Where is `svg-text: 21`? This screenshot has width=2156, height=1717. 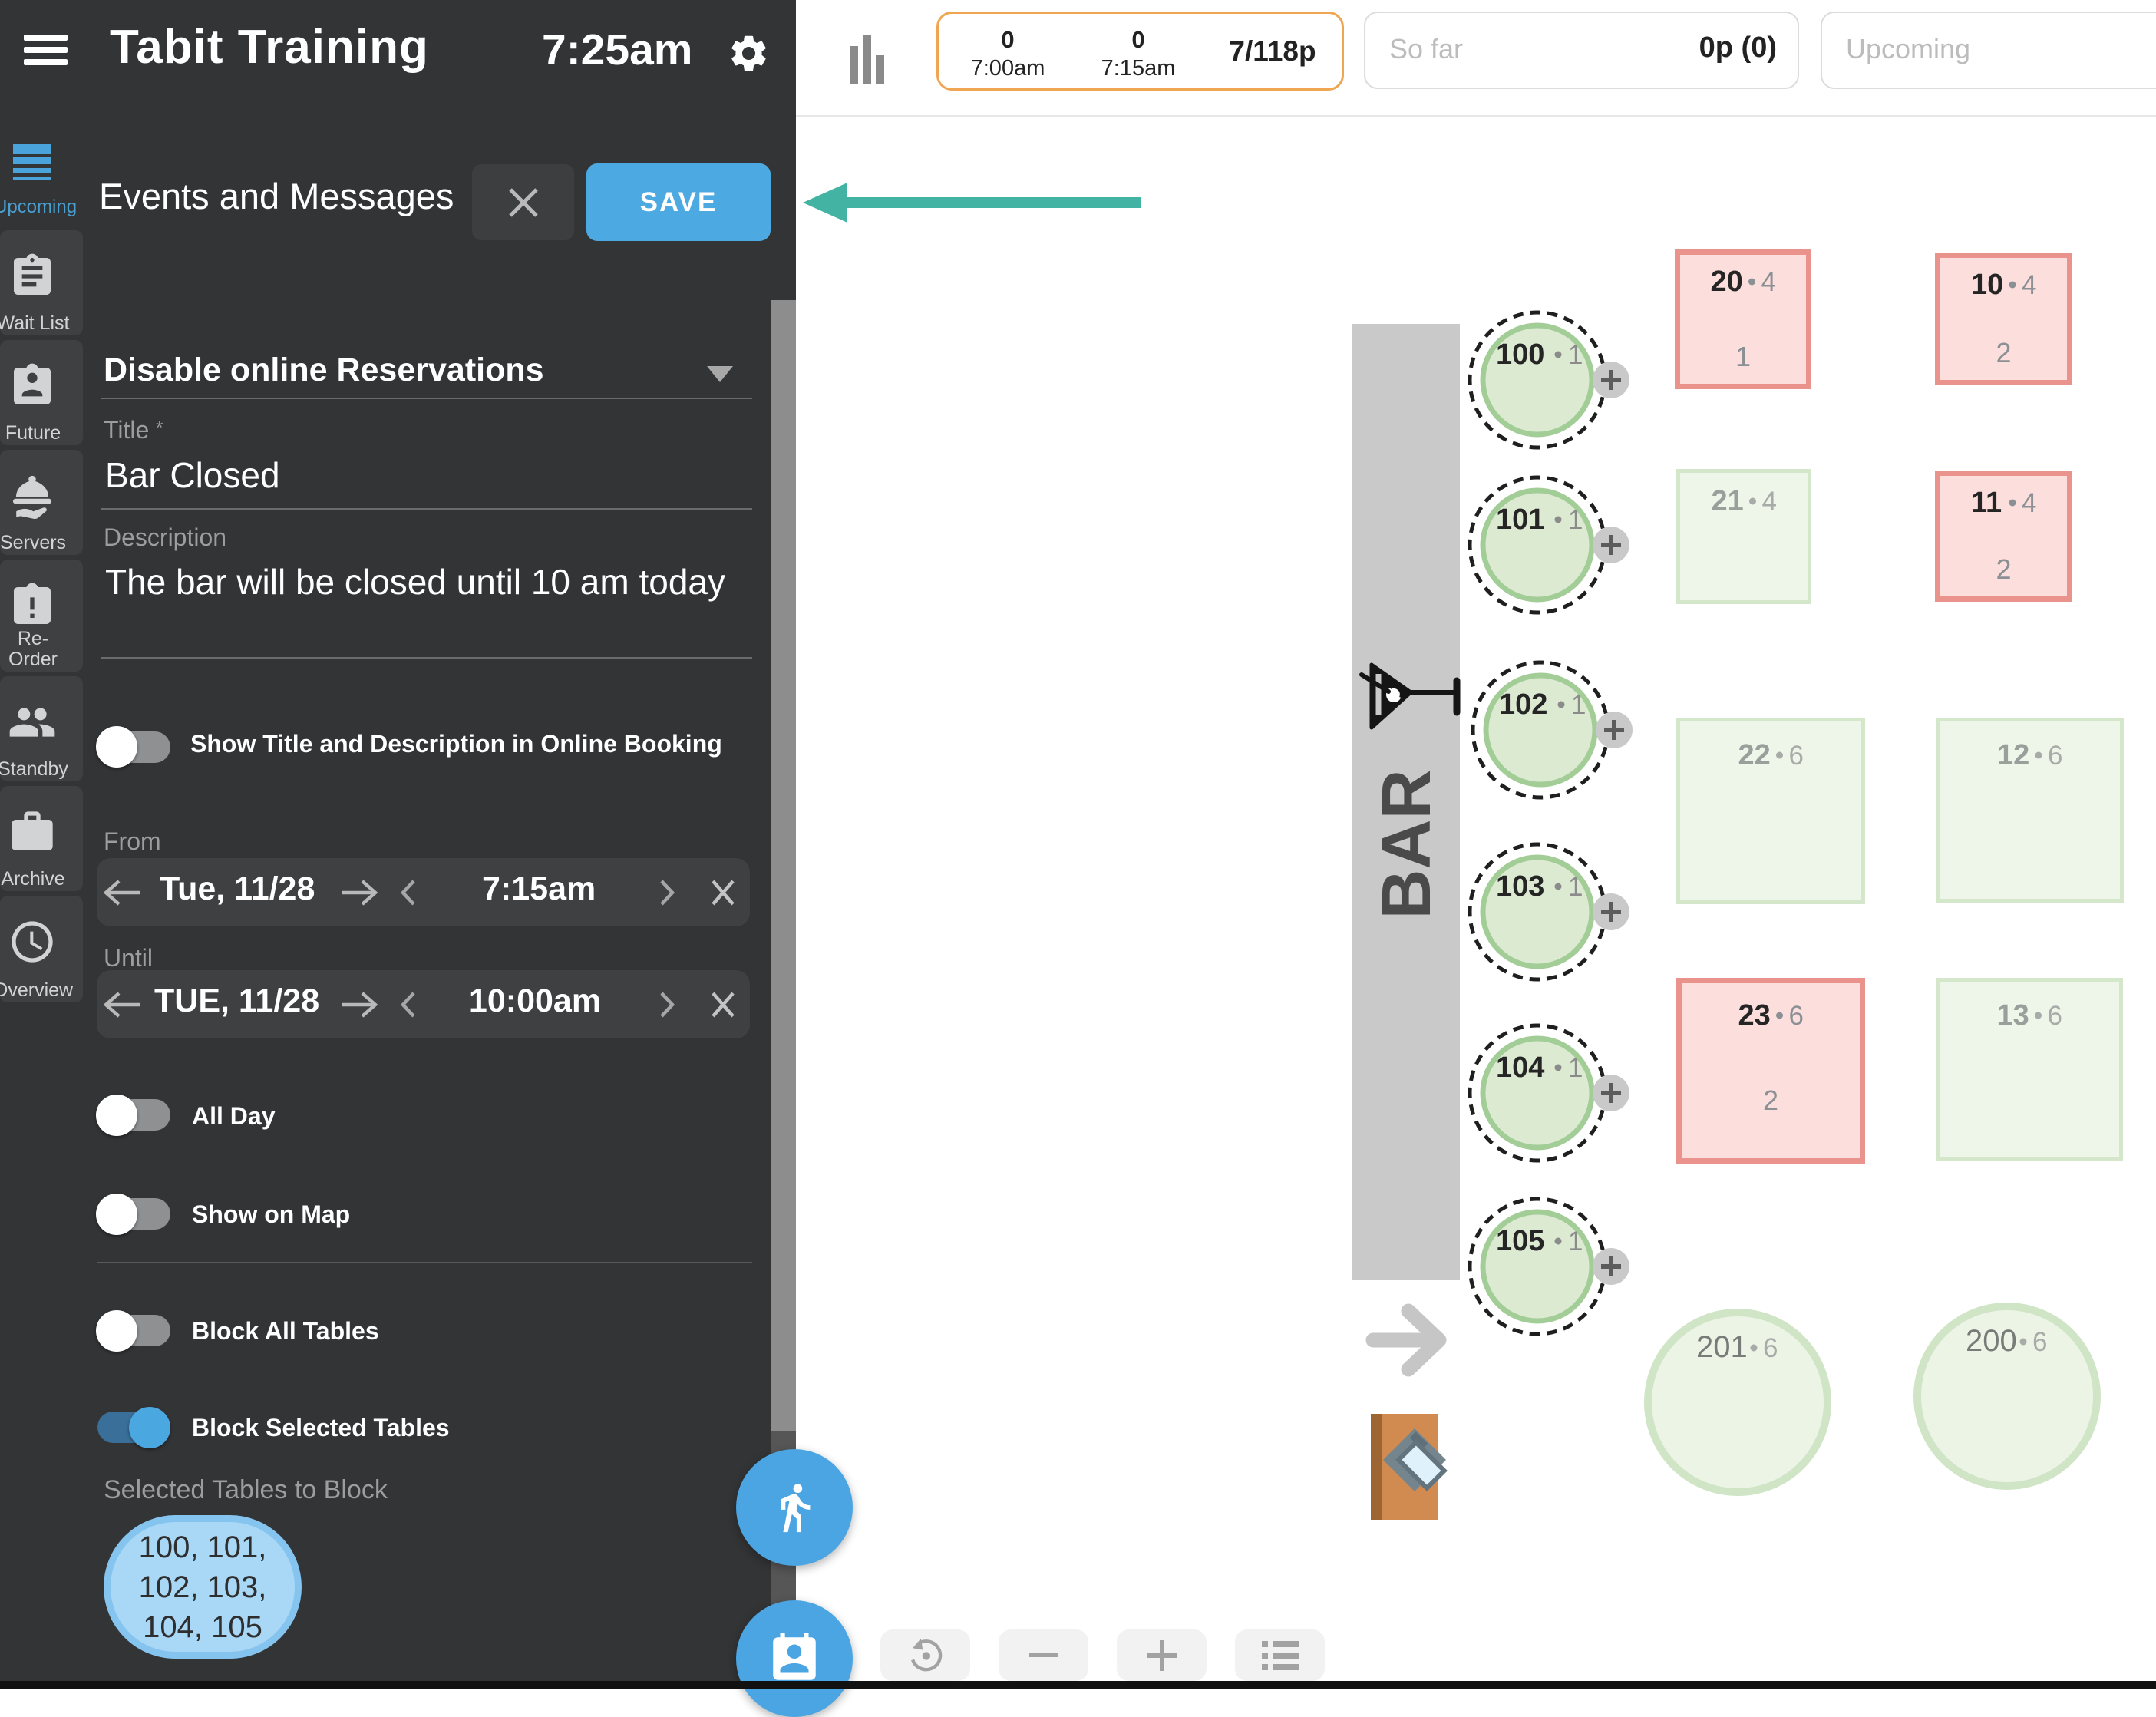 svg-text: 21 is located at coordinates (1728, 501).